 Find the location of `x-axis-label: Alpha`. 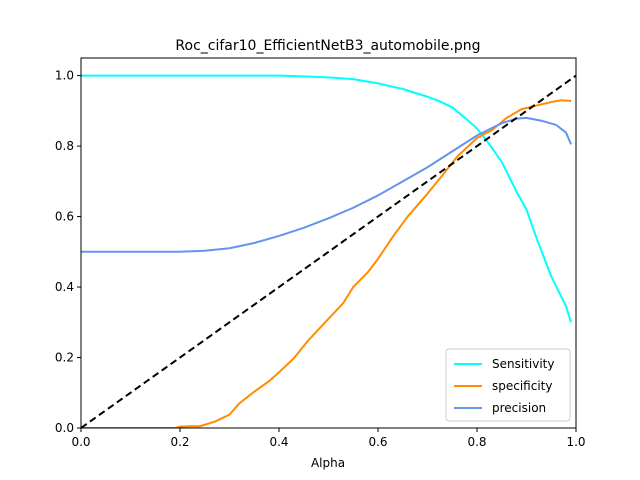

x-axis-label: Alpha is located at coordinates (328, 463).